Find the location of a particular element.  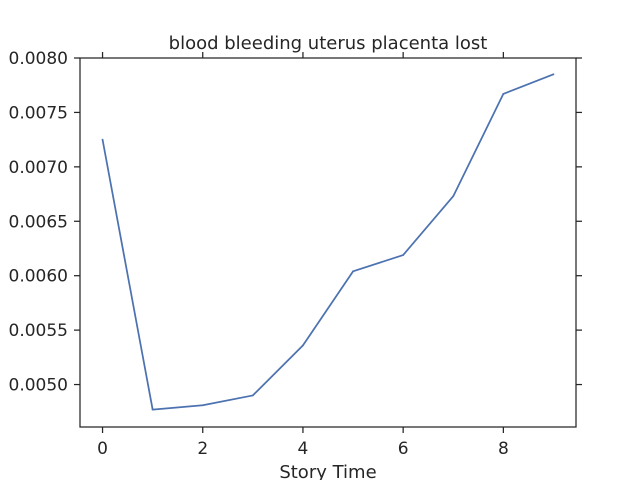

x-tick-label: 6 is located at coordinates (403, 449).